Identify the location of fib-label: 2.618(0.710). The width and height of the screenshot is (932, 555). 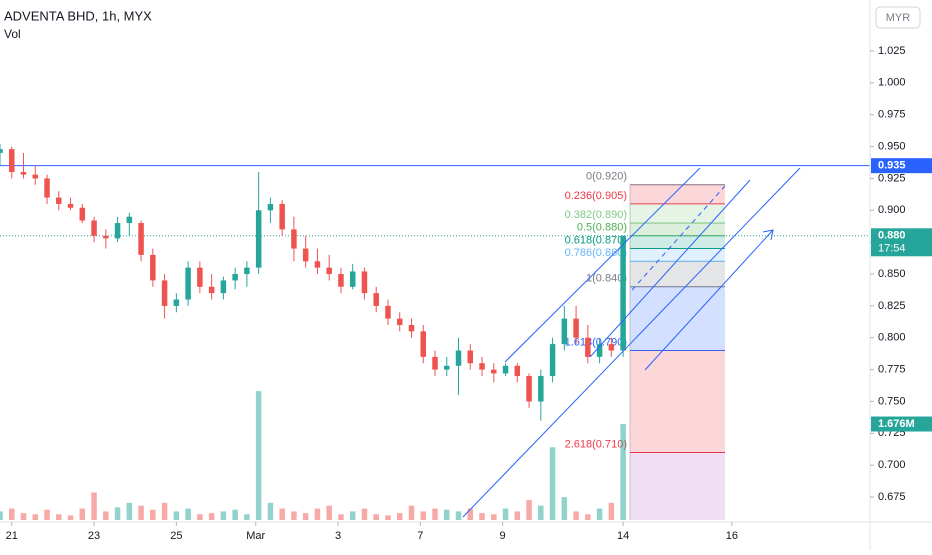
(596, 444).